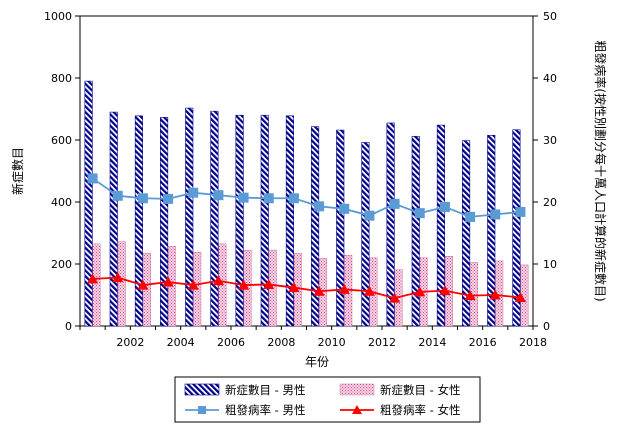 This screenshot has height=443, width=626. Describe the element at coordinates (306, 288) in the screenshot. I see `rate-female-line` at that location.